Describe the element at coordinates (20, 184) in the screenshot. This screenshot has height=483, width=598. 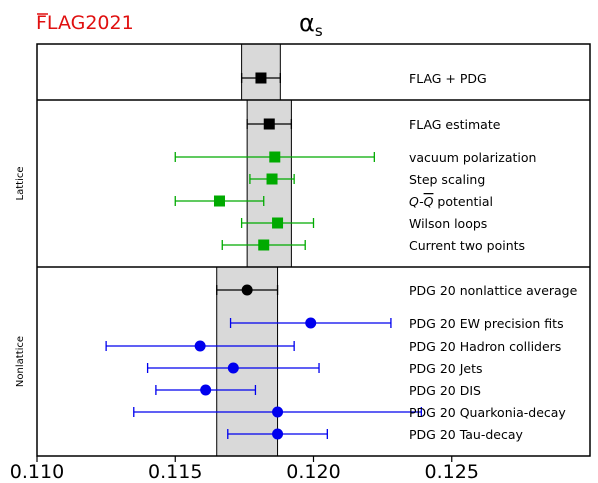
I see `panel-title-lattice: Lattice` at that location.